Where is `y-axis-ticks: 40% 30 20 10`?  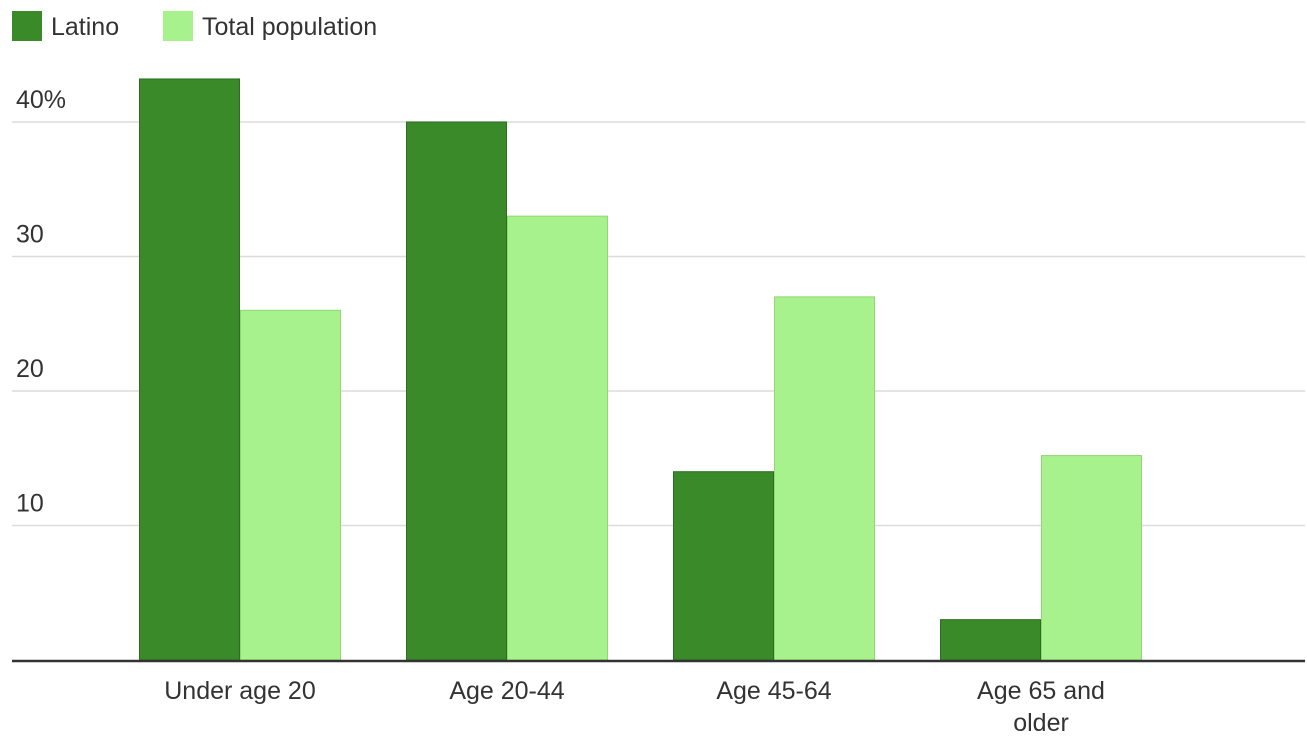
y-axis-ticks: 40% 30 20 10 is located at coordinates (41, 302).